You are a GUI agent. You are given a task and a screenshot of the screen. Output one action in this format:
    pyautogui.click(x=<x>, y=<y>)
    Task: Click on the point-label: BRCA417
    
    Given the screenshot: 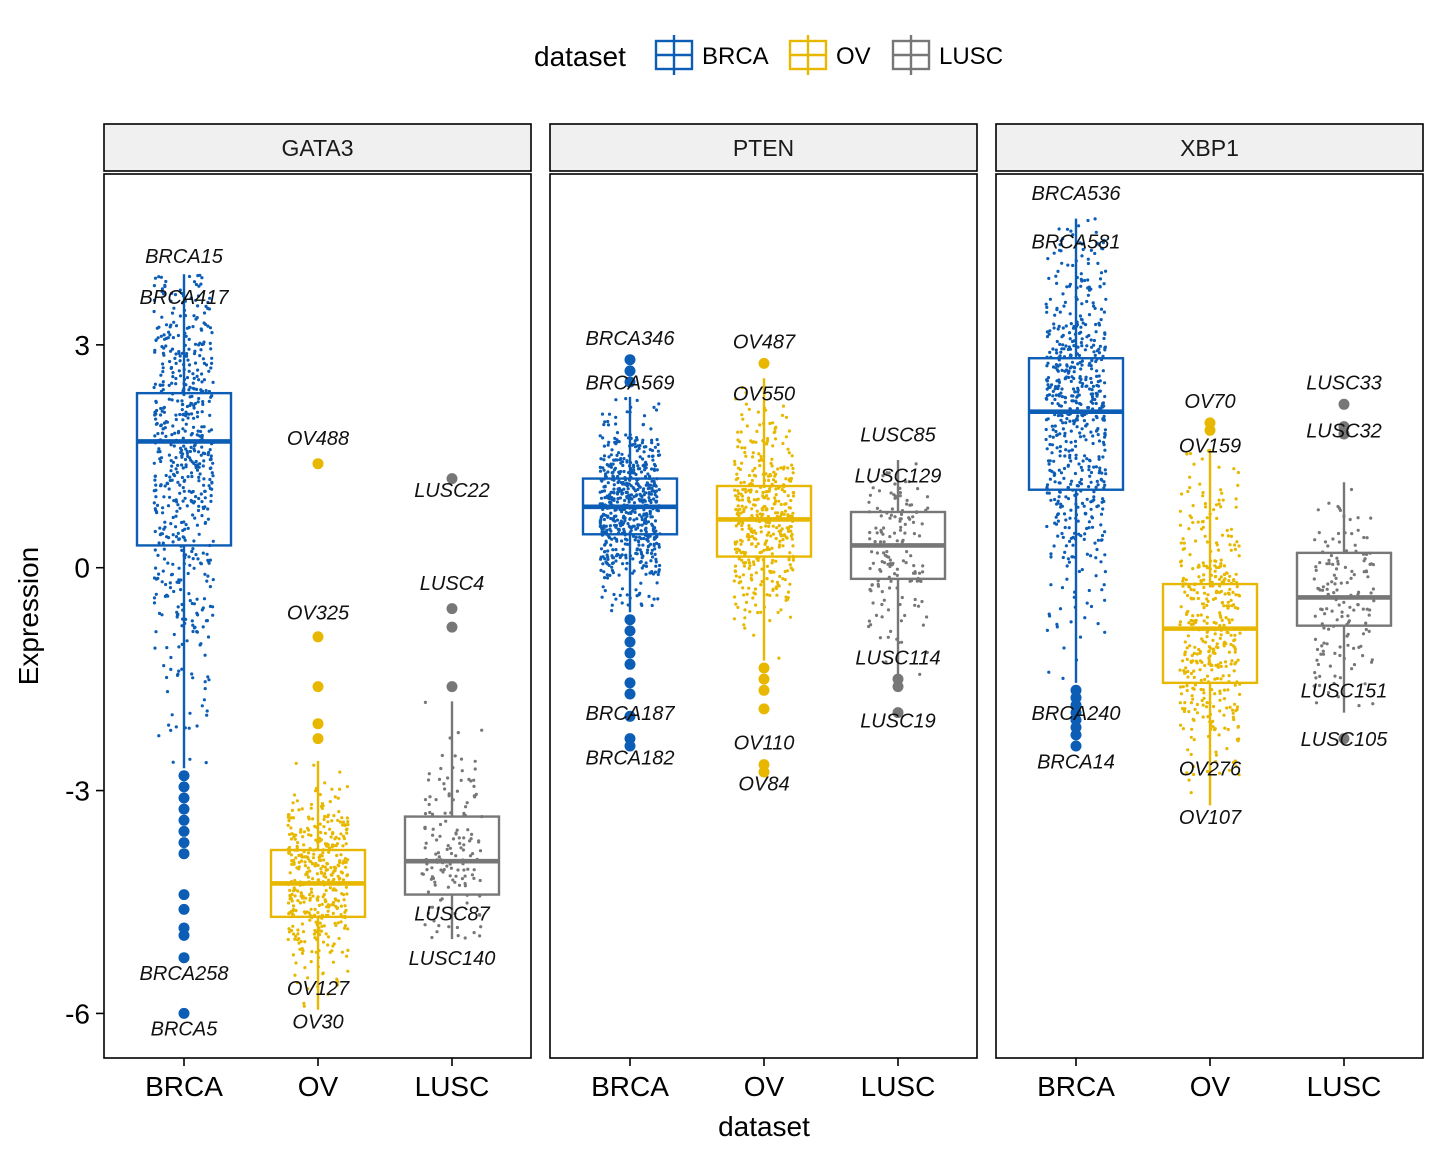 What is the action you would take?
    pyautogui.click(x=185, y=298)
    